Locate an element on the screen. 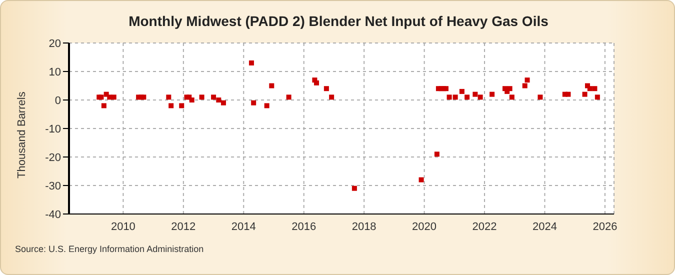  x-tick-label: 2022 is located at coordinates (484, 226).